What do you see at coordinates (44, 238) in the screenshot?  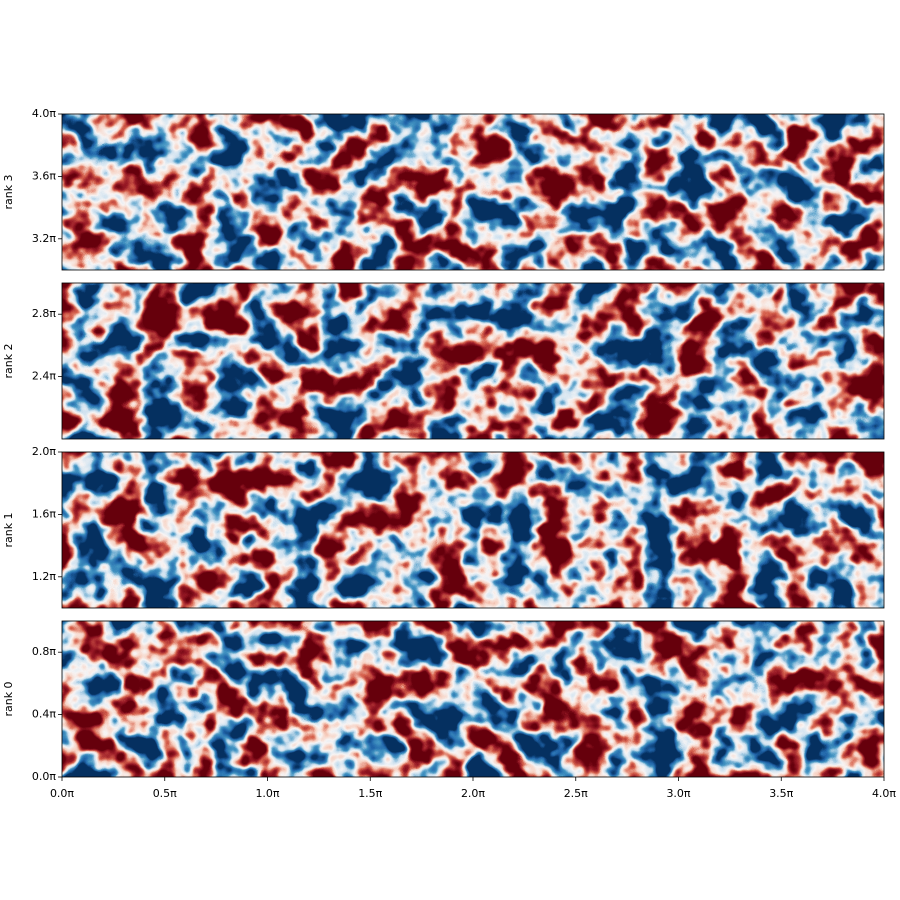 I see `y-tick-label: 3.2π` at bounding box center [44, 238].